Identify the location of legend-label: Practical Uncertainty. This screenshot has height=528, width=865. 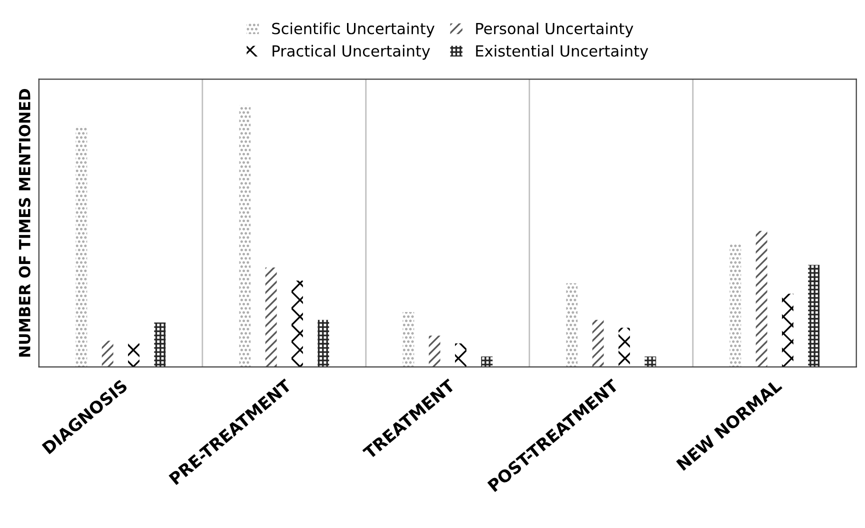
(351, 52).